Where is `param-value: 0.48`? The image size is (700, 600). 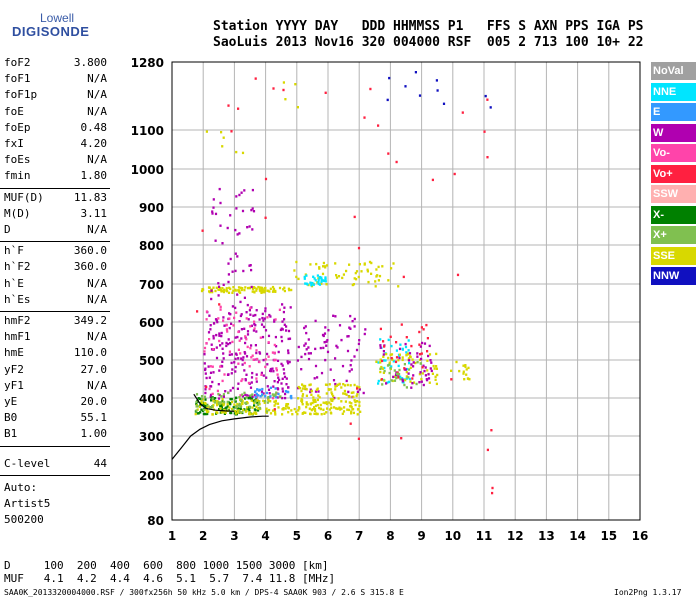 param-value: 0.48 is located at coordinates (94, 127).